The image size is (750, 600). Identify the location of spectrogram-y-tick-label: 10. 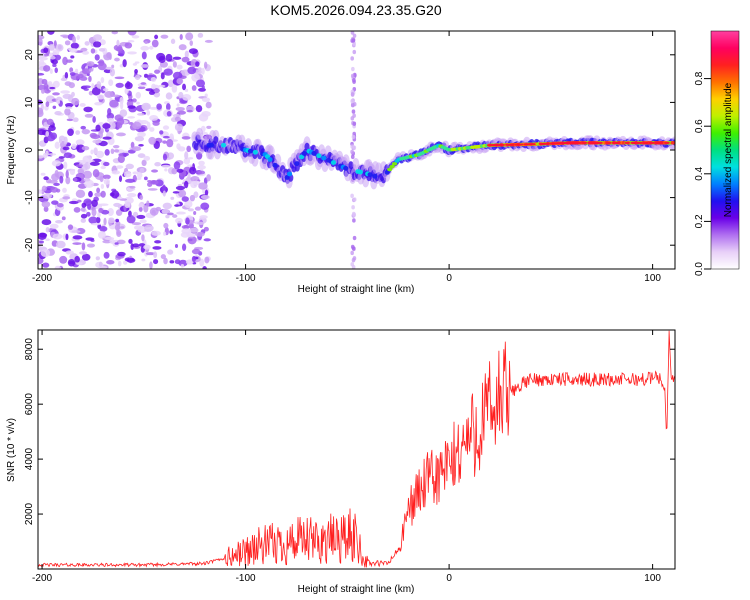
(29, 102).